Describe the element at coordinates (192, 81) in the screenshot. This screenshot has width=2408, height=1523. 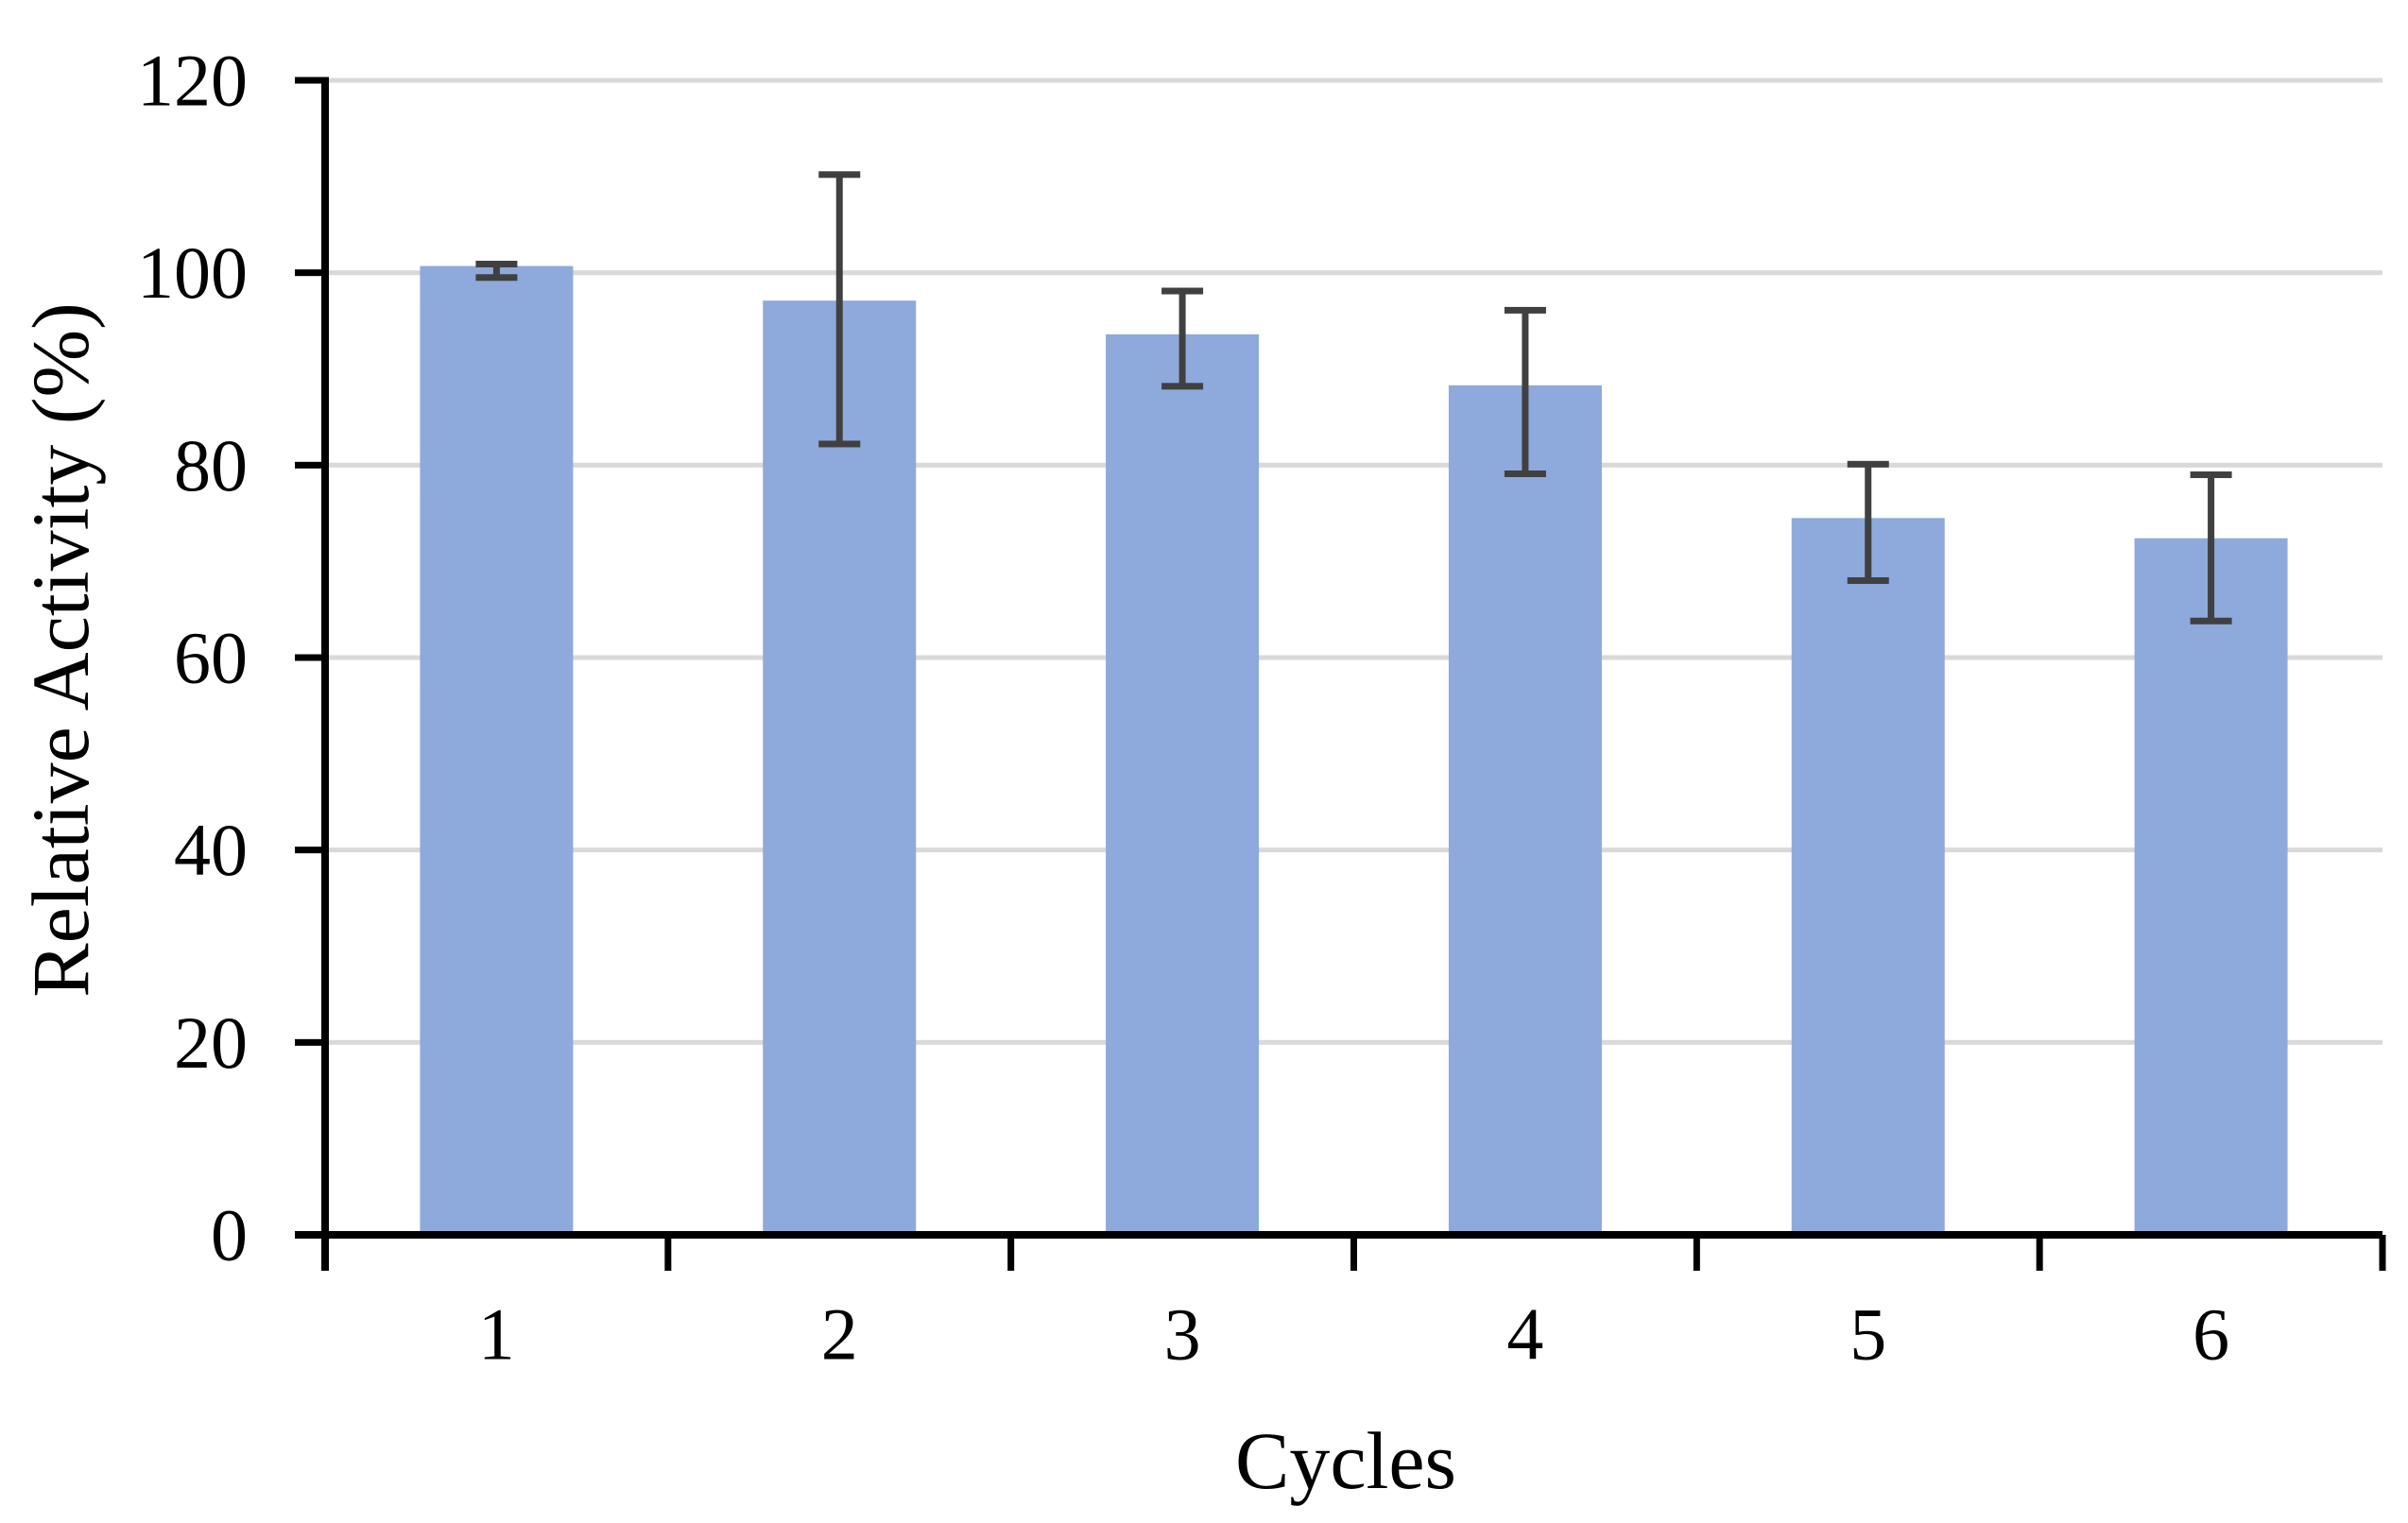
I see `y-tick-label-120: 120` at that location.